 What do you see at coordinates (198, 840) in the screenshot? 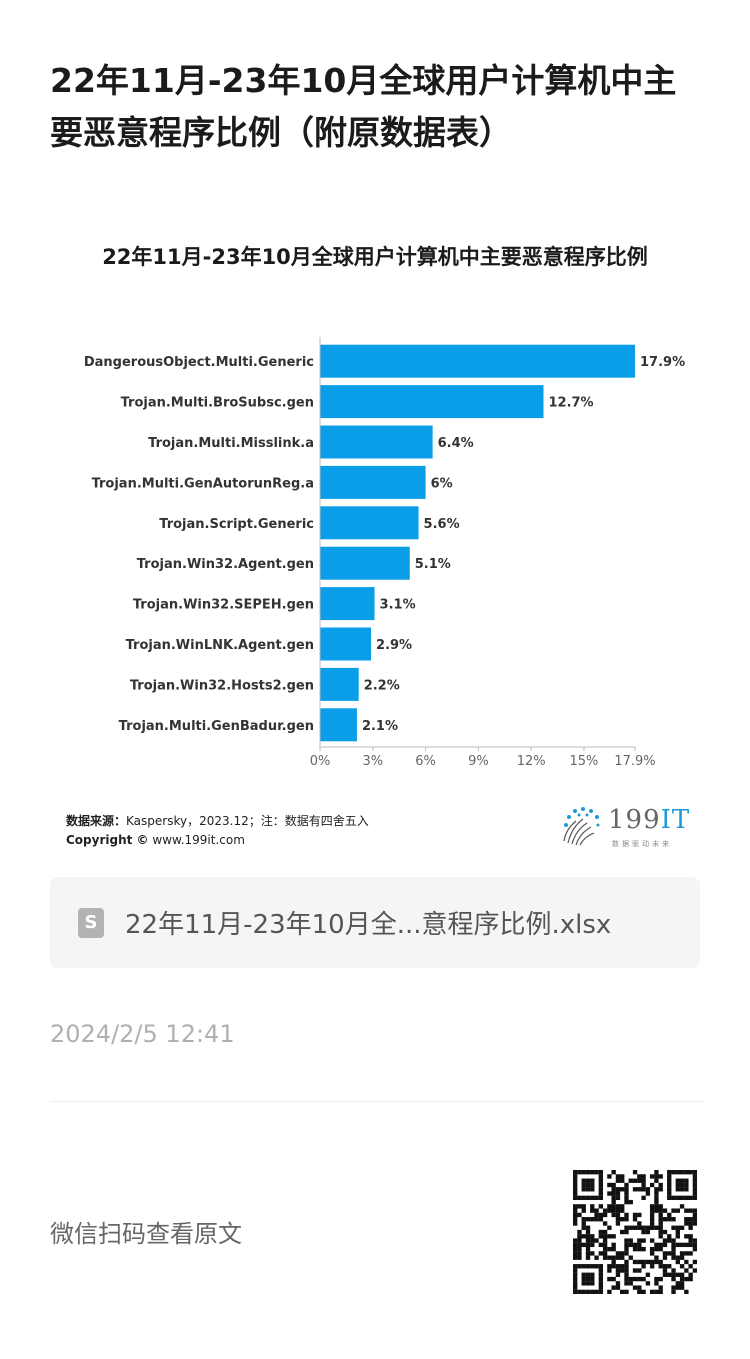
I see `copyright-url: www.199it.com` at bounding box center [198, 840].